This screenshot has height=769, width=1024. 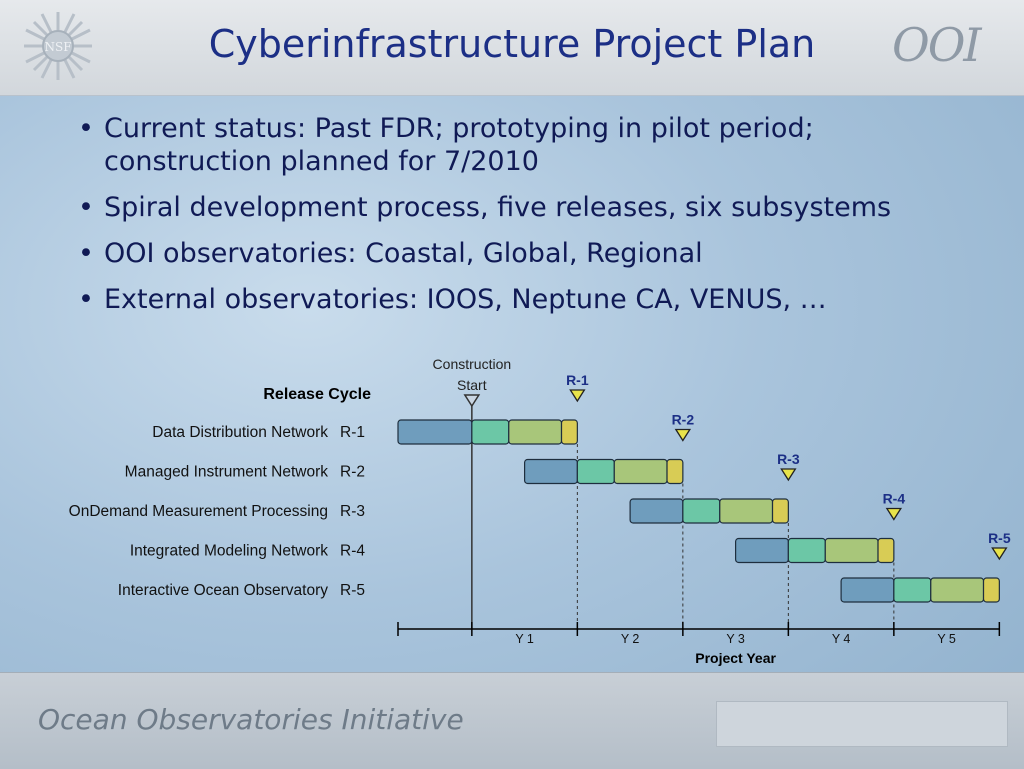 I want to click on release-marker-label: R-4, so click(x=894, y=499).